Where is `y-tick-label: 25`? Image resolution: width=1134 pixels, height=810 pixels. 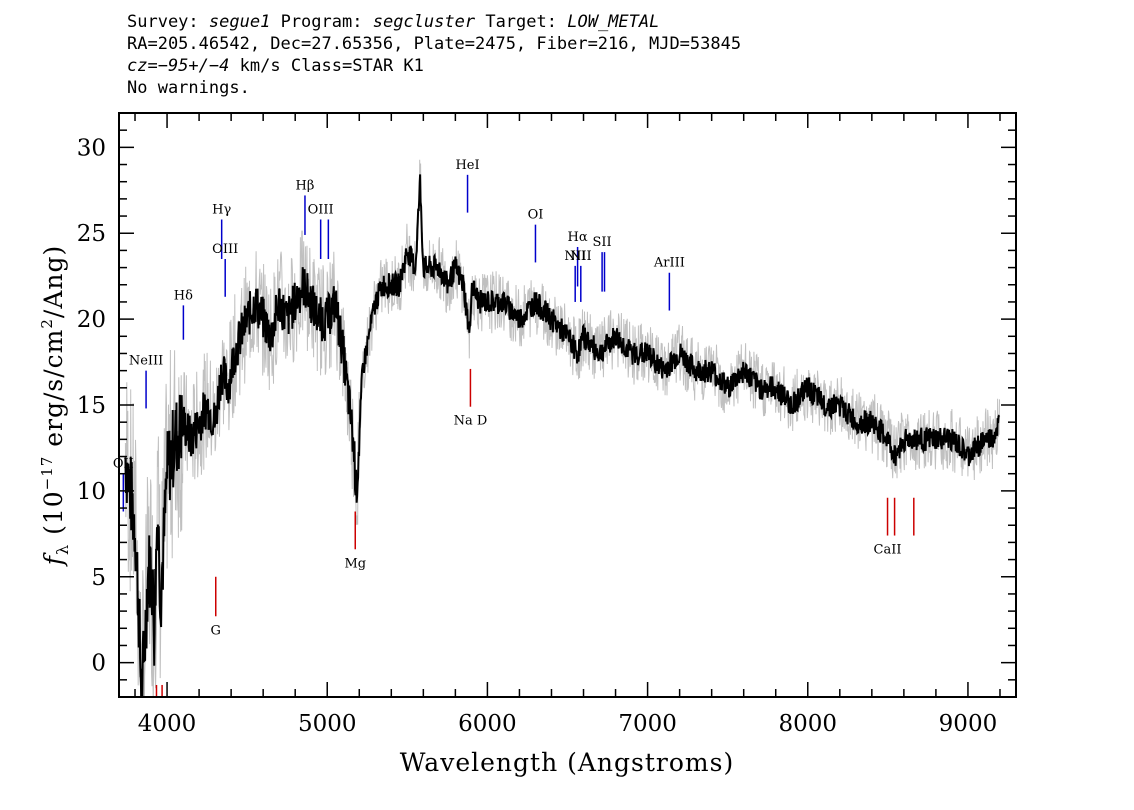 y-tick-label: 25 is located at coordinates (91, 234).